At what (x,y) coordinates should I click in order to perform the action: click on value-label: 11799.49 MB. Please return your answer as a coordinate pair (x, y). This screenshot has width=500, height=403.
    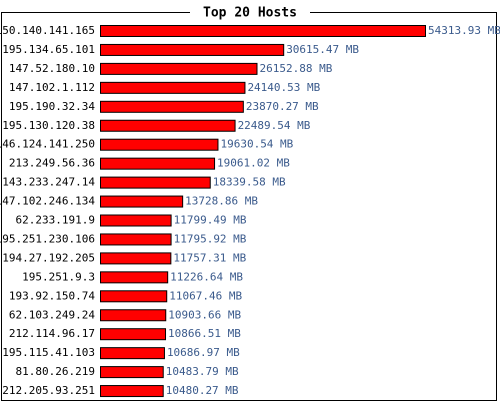
    Looking at the image, I should click on (210, 220).